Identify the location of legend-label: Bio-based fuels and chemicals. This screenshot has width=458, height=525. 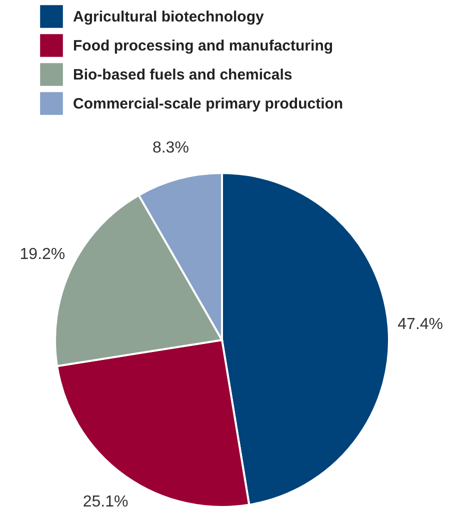
(182, 75).